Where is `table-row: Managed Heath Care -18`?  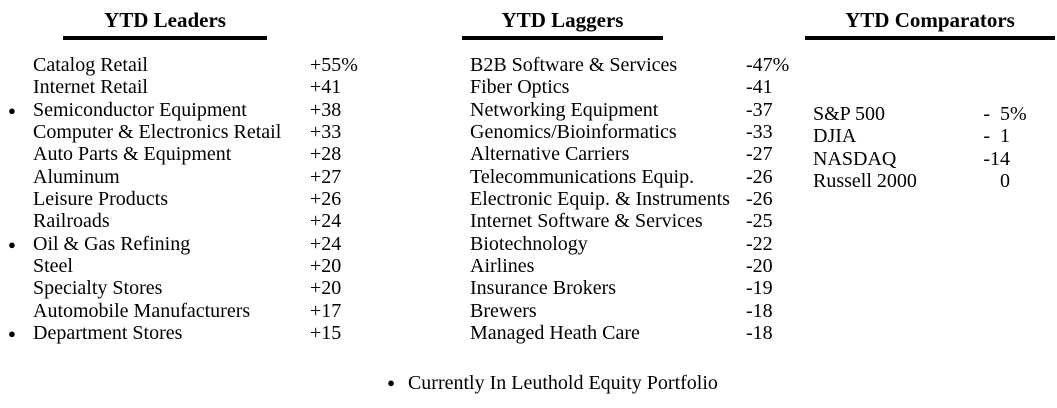 table-row: Managed Heath Care -18 is located at coordinates (609, 333).